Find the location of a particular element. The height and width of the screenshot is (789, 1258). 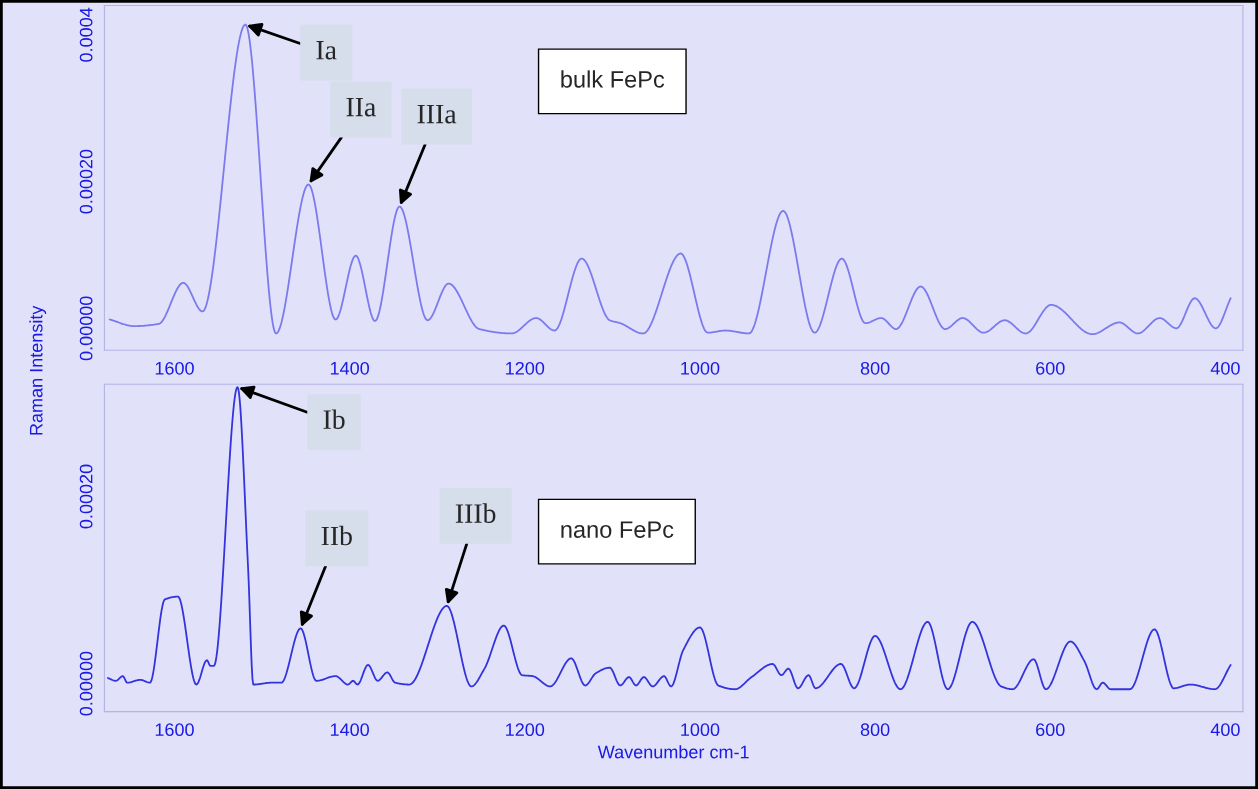

annotation: Ib is located at coordinates (334, 419).